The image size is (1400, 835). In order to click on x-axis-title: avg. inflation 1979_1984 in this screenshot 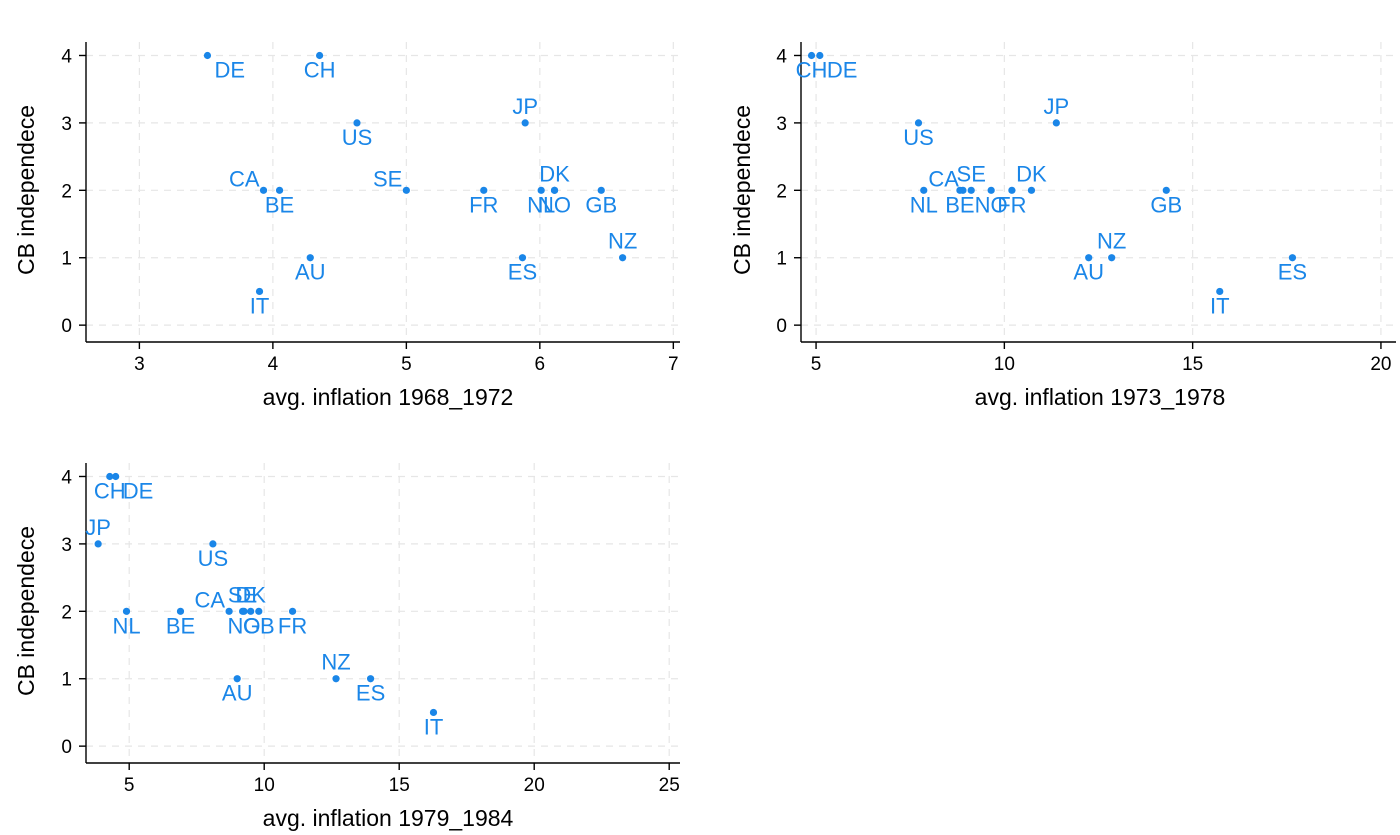, I will do `click(388, 818)`.